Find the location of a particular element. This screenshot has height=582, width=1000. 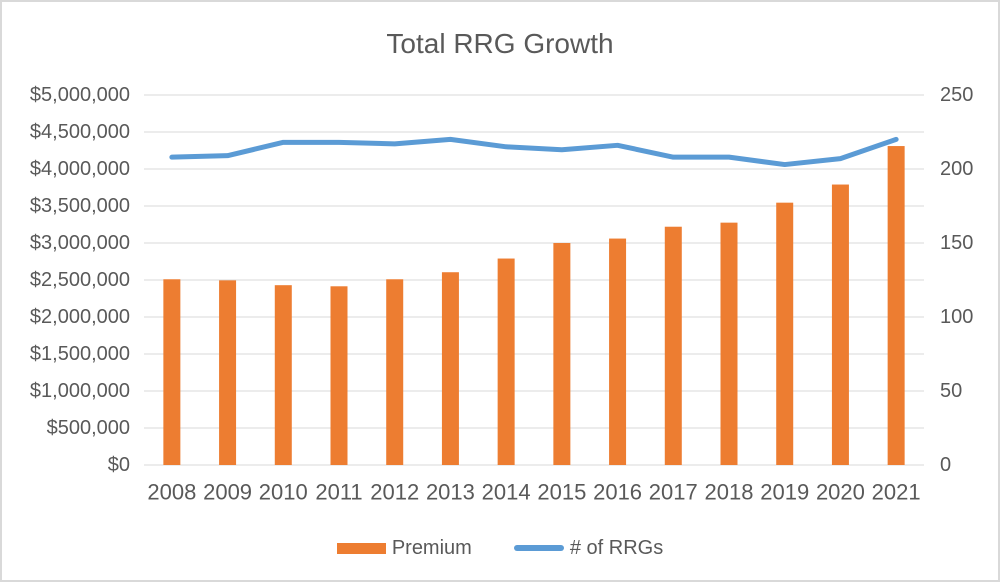

y-axis-left-tick: $2,500,000 is located at coordinates (80, 280).